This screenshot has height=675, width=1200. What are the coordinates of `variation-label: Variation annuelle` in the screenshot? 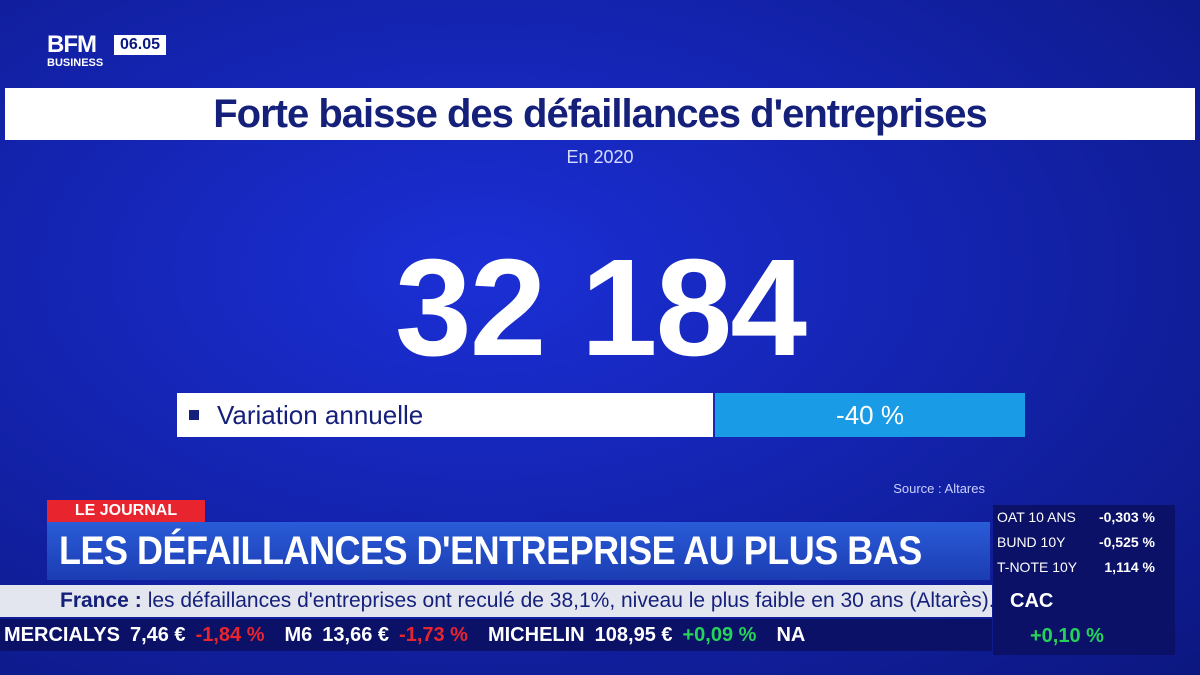 It's located at (320, 414).